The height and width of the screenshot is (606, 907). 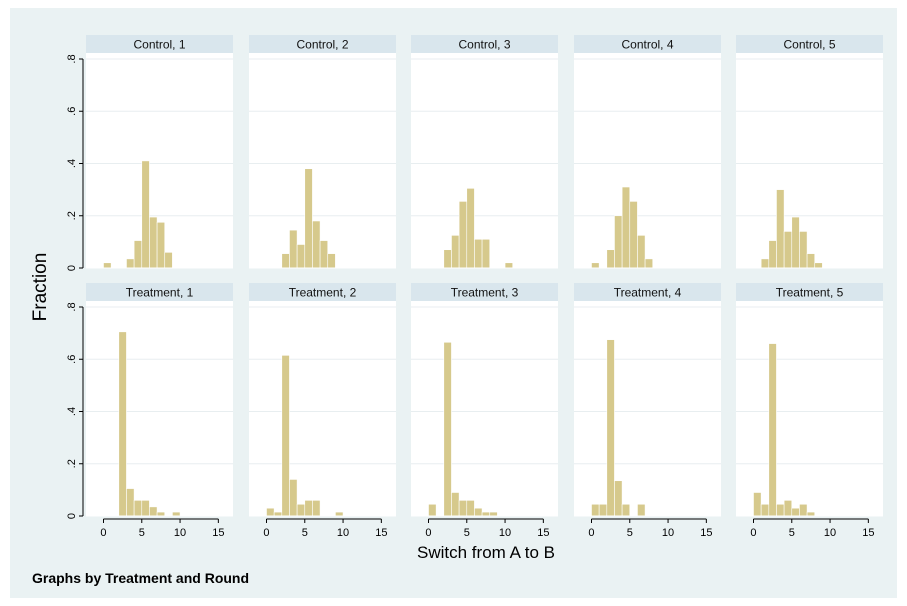 What do you see at coordinates (647, 411) in the screenshot?
I see `panel: Treatment, 4 0 5 10 15` at bounding box center [647, 411].